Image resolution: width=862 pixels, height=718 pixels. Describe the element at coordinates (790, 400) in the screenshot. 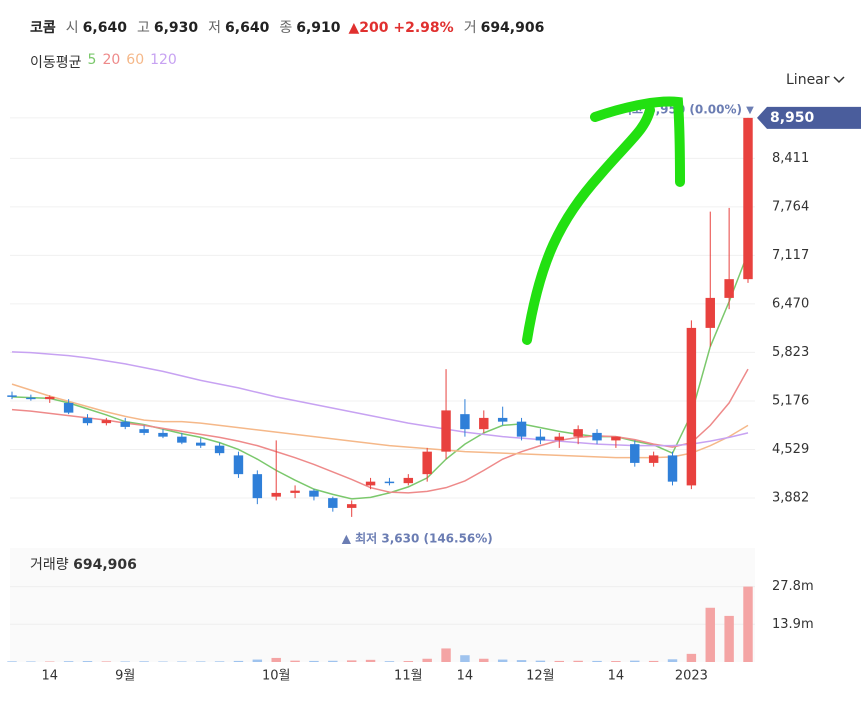

I see `y-tick-label: 5,176` at that location.